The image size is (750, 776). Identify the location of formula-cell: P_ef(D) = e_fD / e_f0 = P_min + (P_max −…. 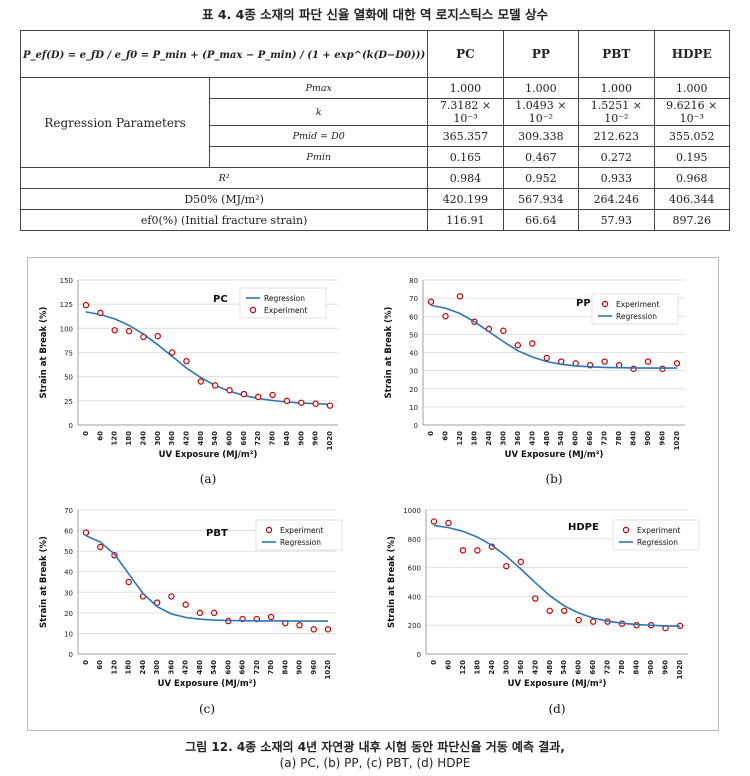
(224, 54).